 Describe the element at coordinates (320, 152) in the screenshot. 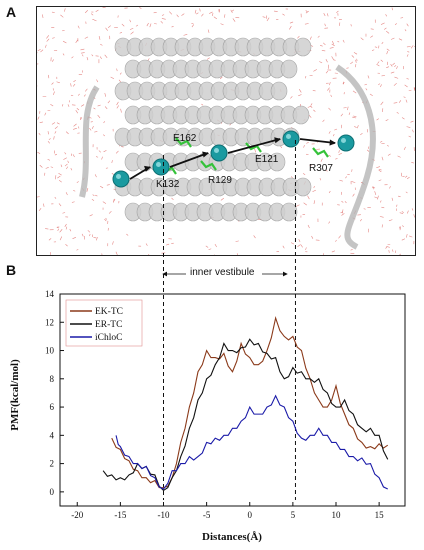

I see `residue-sidechain` at that location.